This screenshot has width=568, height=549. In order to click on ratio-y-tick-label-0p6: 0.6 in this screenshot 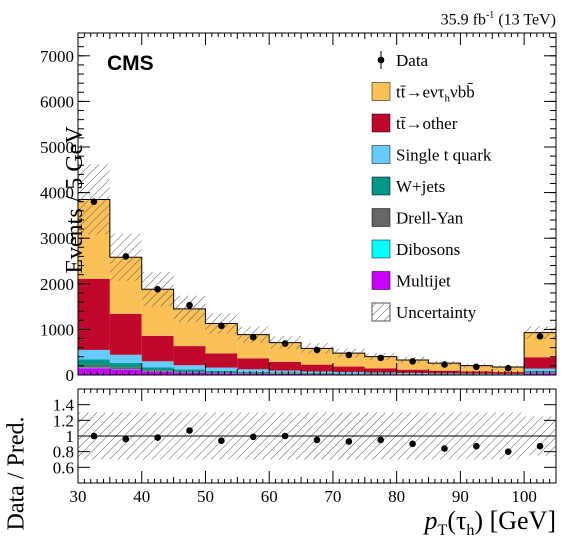, I will do `click(63, 467)`.